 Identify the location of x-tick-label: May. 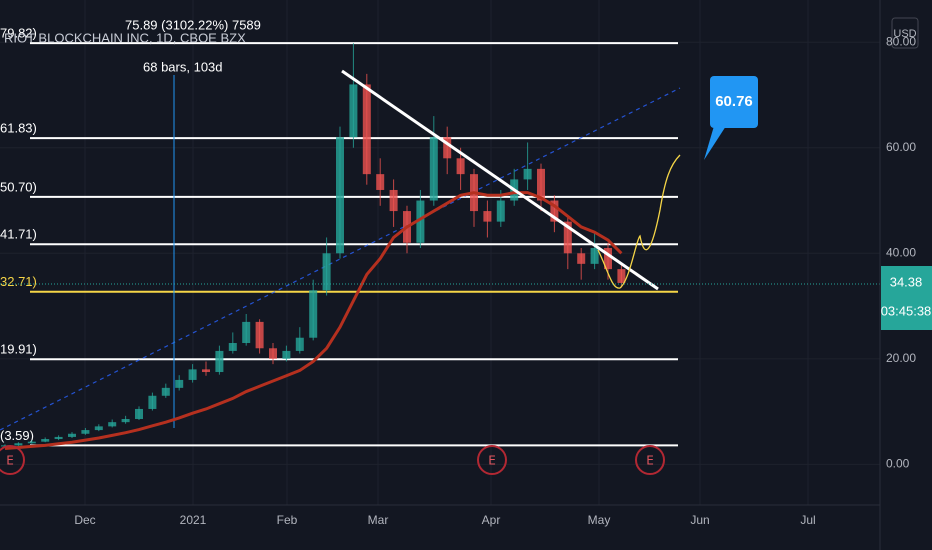
(599, 520).